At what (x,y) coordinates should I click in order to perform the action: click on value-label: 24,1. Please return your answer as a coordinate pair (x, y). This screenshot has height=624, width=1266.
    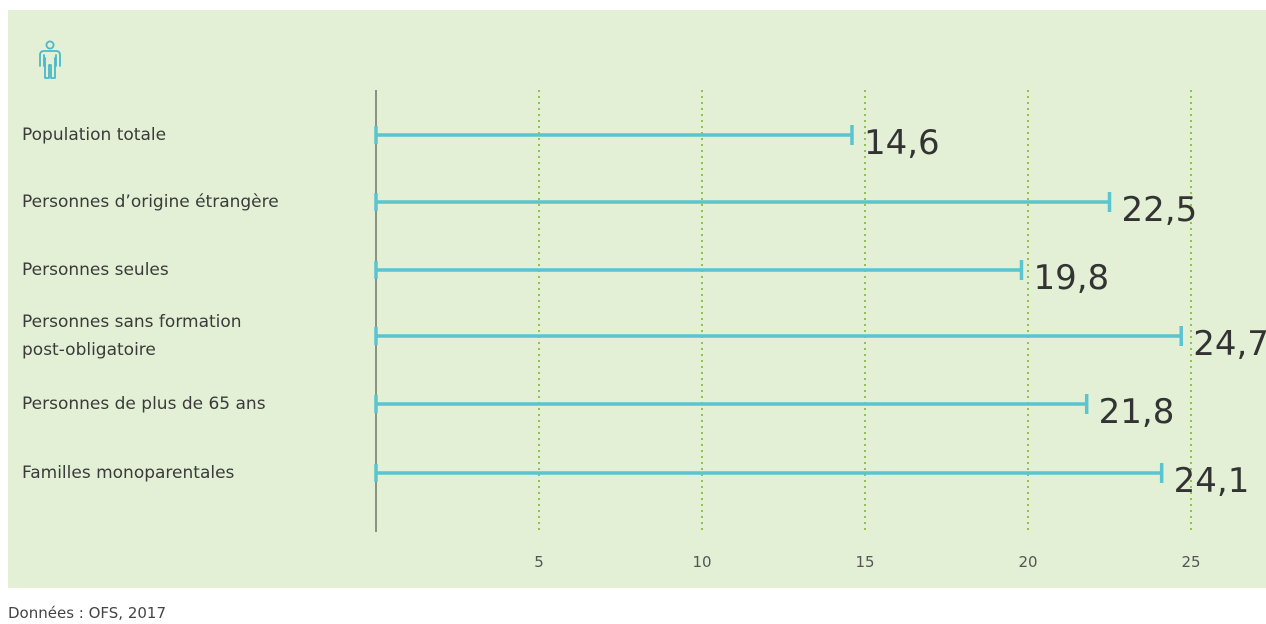
    Looking at the image, I should click on (1212, 481).